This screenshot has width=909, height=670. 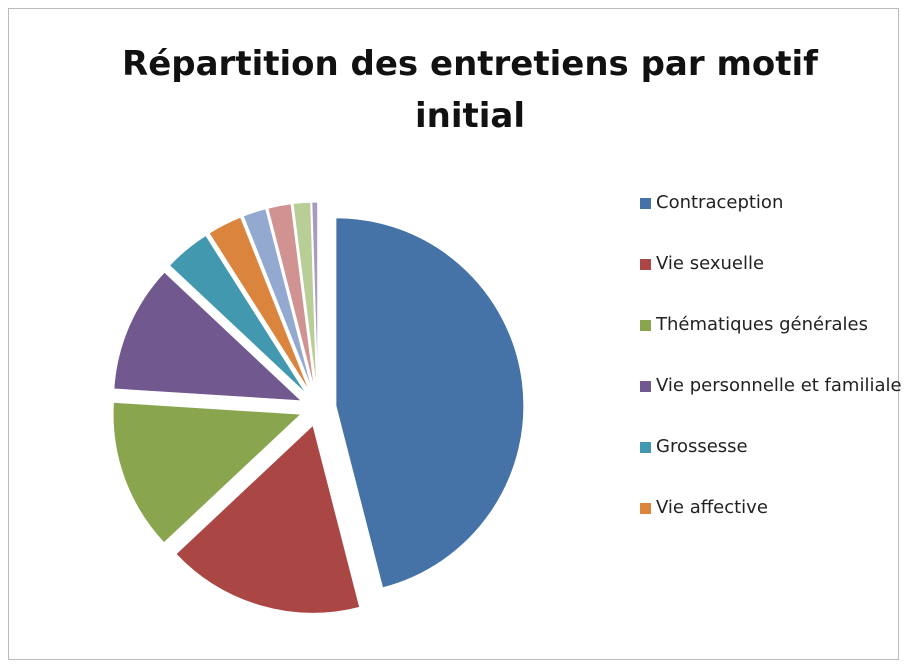 What do you see at coordinates (710, 263) in the screenshot?
I see `legend-label: Vie sexuelle` at bounding box center [710, 263].